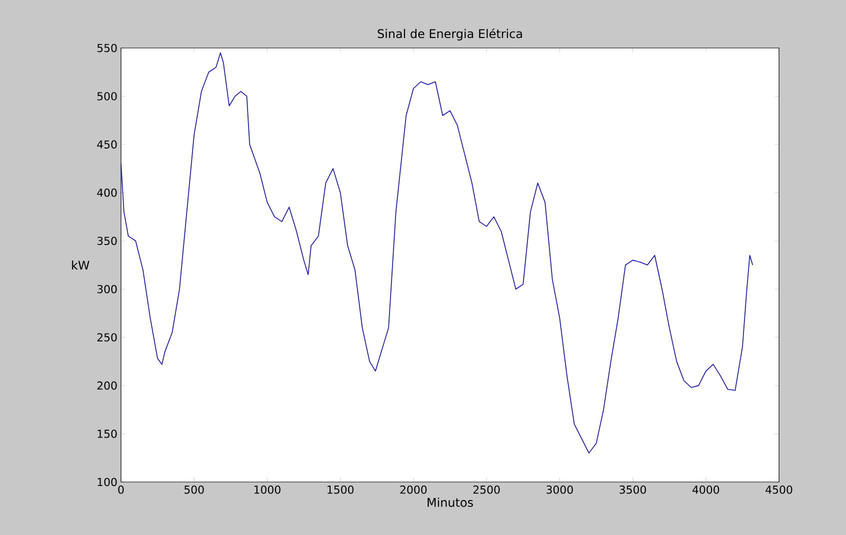 The height and width of the screenshot is (535, 846). I want to click on y-tick-label: 550, so click(107, 48).